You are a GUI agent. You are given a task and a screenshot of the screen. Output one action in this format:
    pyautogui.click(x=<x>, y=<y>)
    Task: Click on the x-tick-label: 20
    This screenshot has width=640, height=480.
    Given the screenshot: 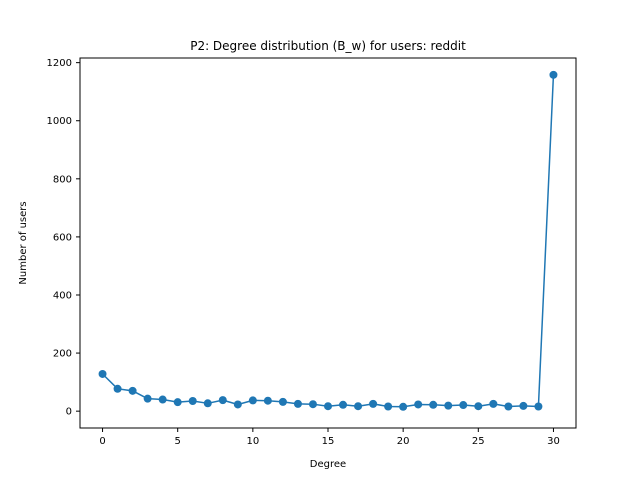 What is the action you would take?
    pyautogui.click(x=403, y=441)
    